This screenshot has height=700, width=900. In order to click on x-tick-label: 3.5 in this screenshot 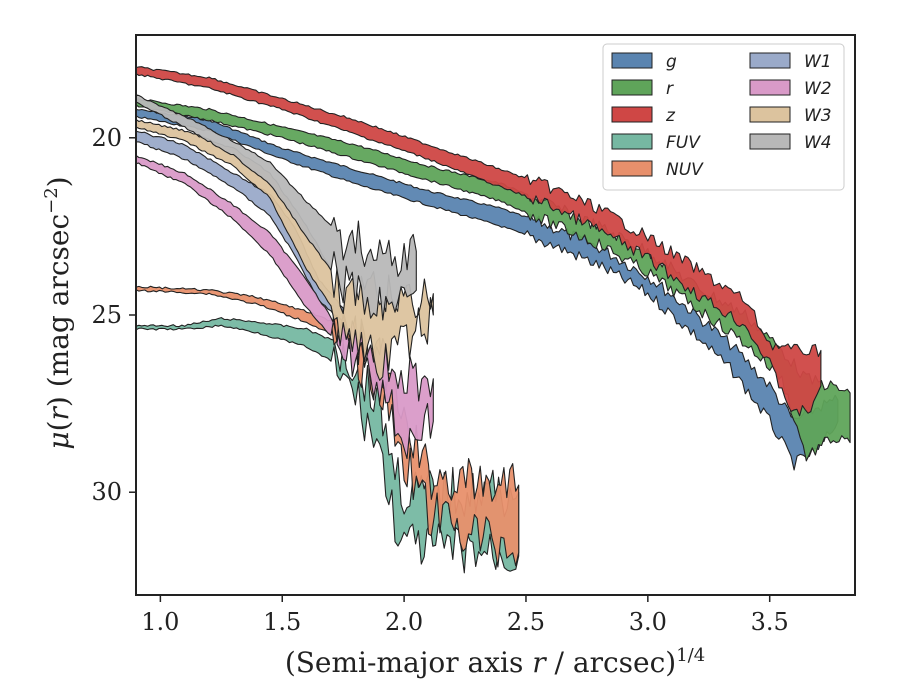, I will do `click(770, 622)`.